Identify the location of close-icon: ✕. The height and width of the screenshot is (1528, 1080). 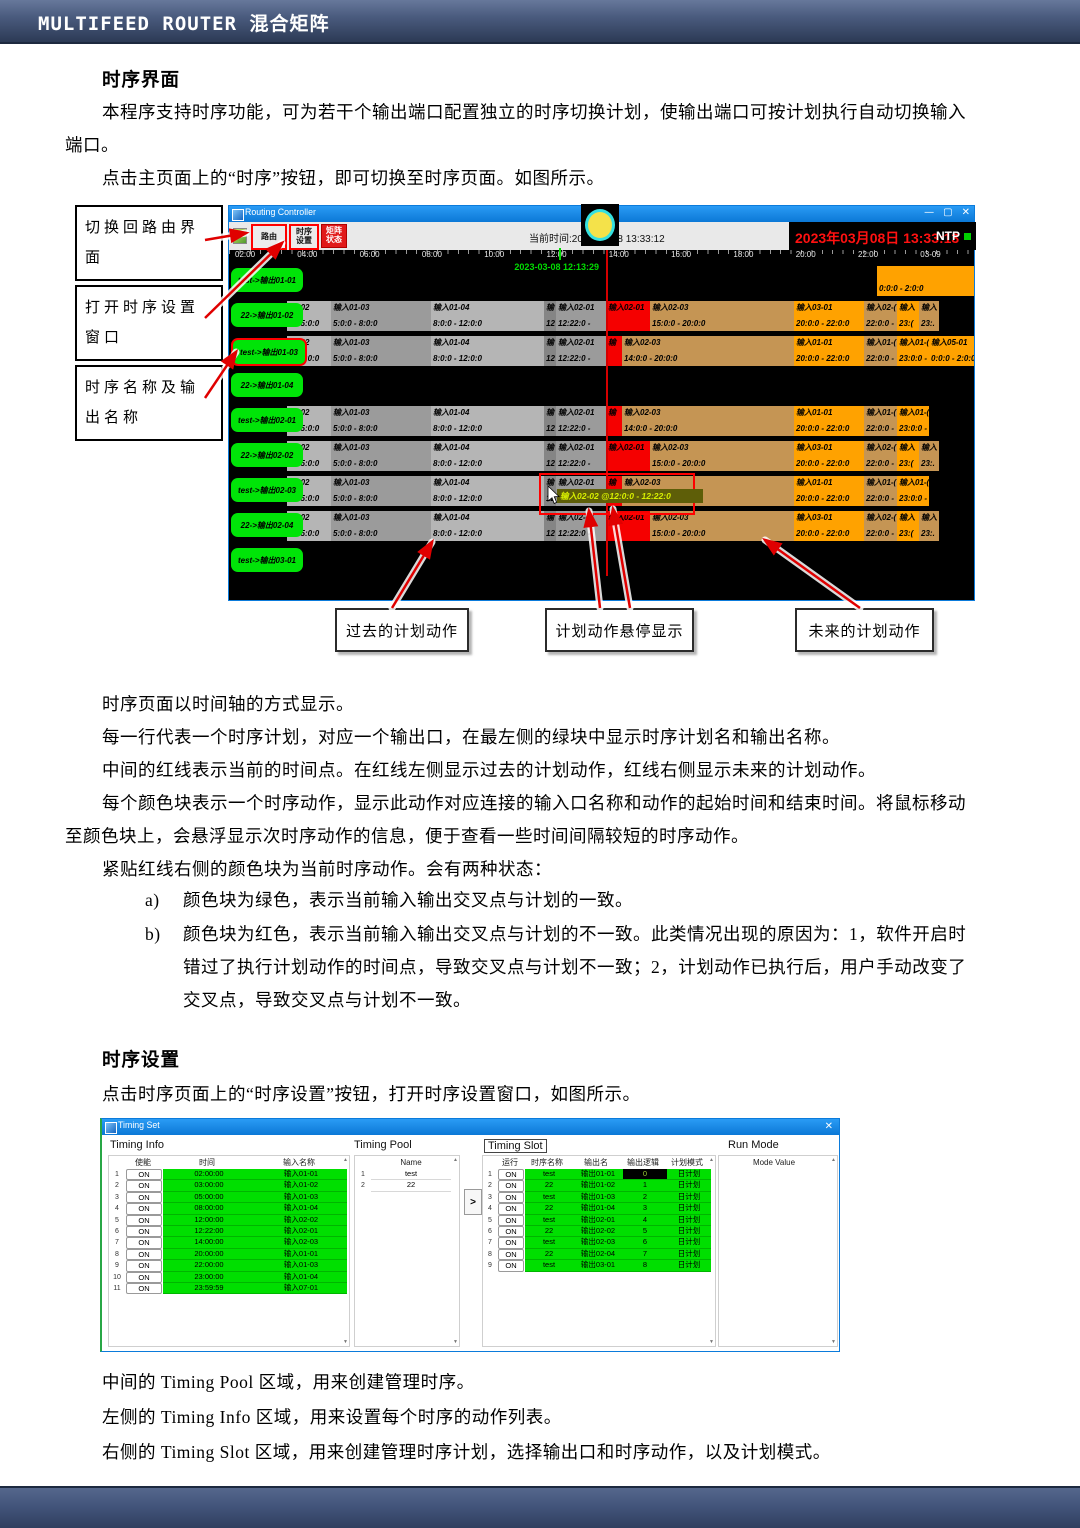
(828, 1126).